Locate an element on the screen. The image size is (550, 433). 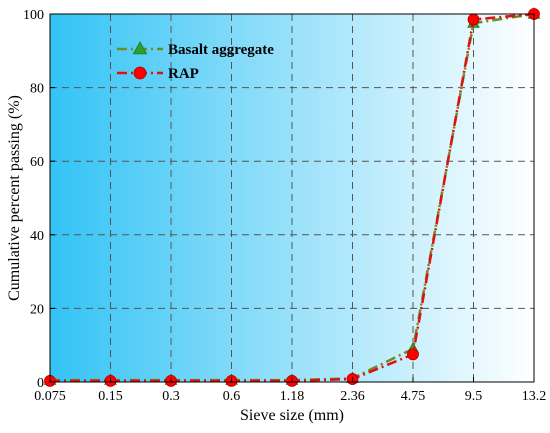
legend-label: Basalt aggregate is located at coordinates (221, 50).